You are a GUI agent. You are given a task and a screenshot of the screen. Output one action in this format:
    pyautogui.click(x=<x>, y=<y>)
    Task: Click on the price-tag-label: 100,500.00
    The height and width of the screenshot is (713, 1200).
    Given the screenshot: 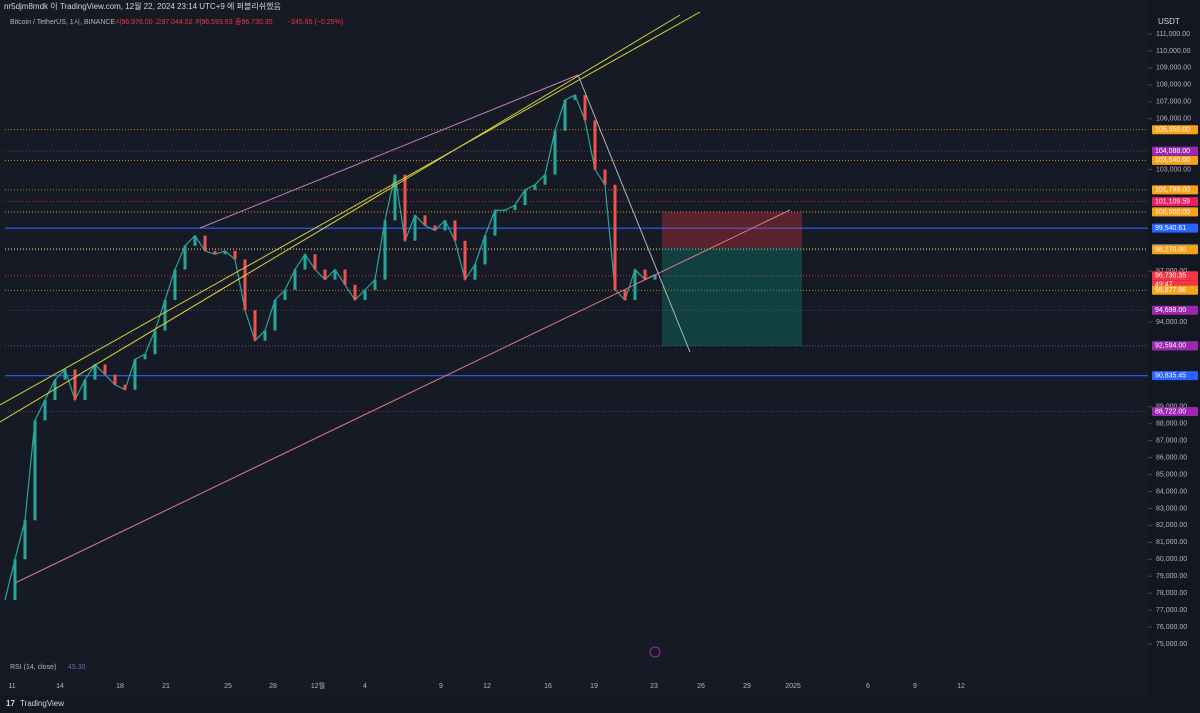 What is the action you would take?
    pyautogui.click(x=1172, y=212)
    